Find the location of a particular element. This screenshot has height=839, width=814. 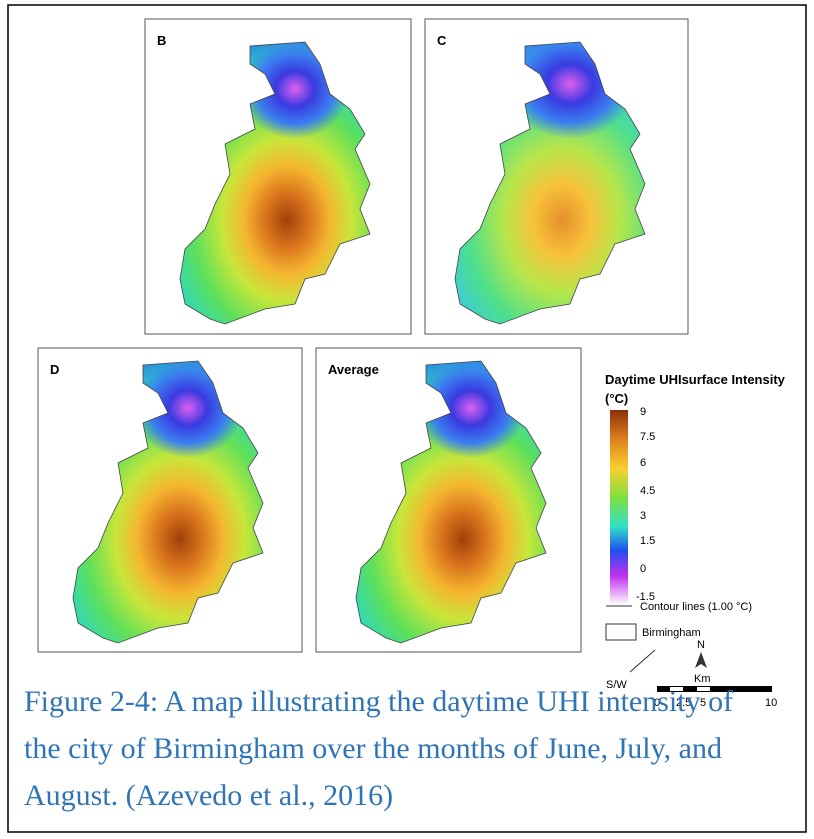

legend-tick: -1.5 is located at coordinates (645, 597).